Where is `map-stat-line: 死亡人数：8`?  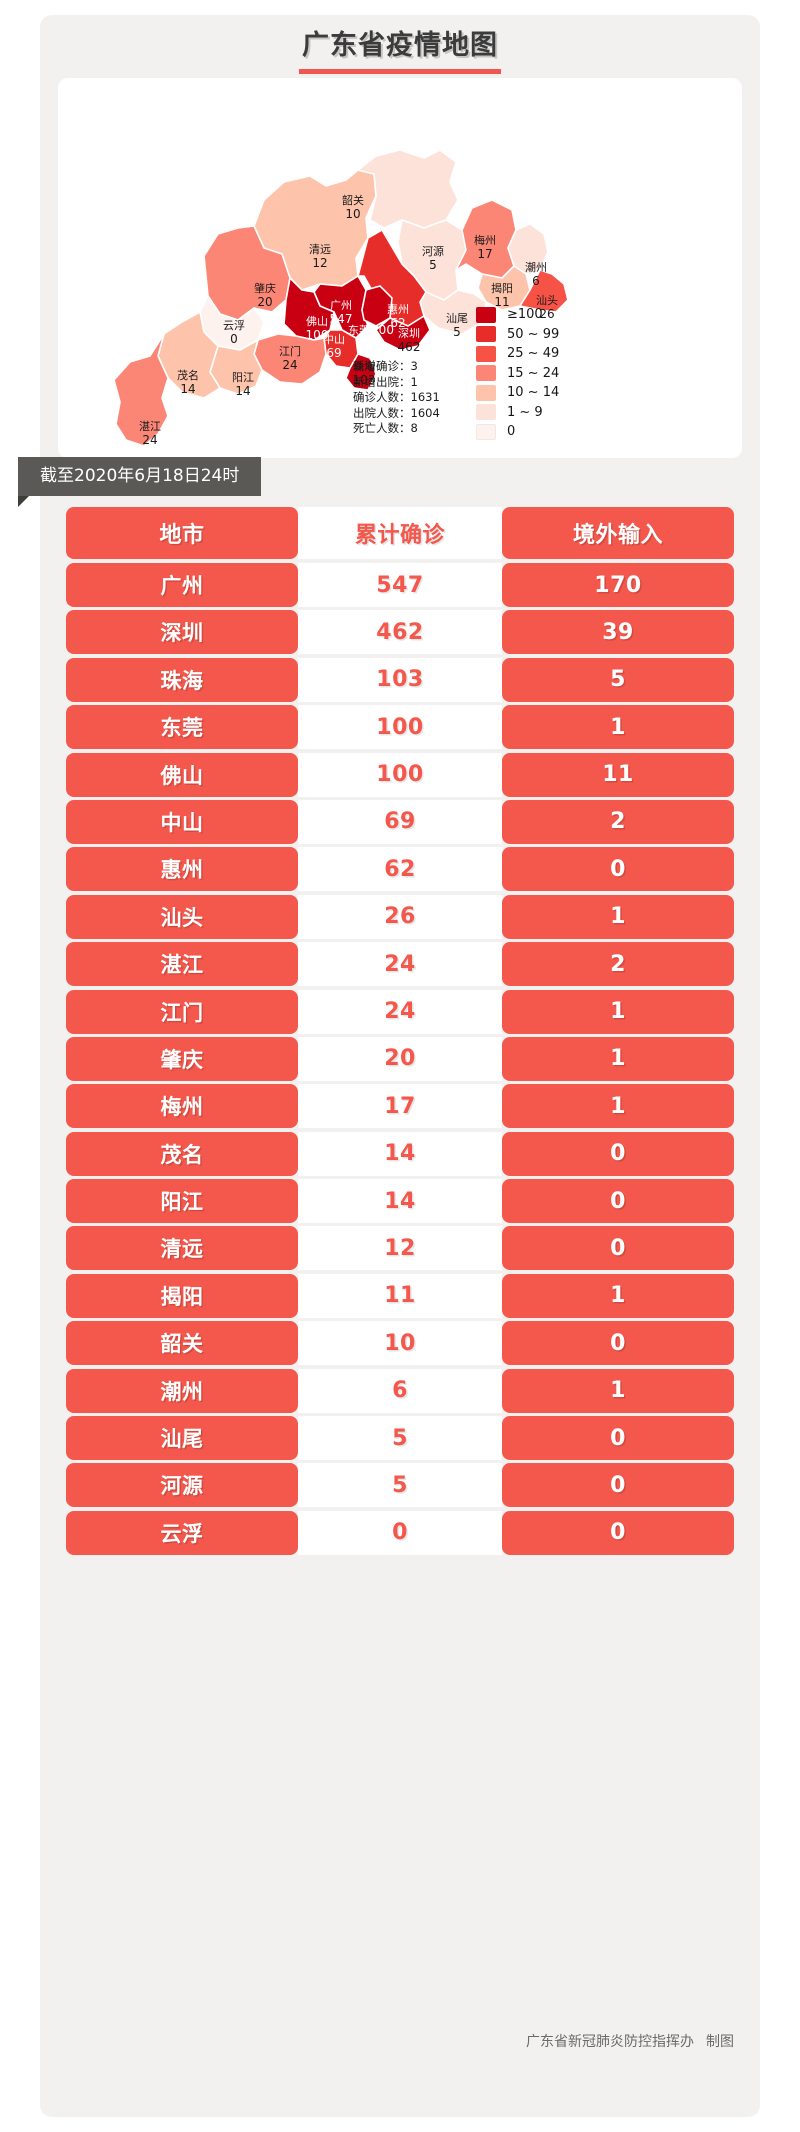
map-stat-line: 死亡人数：8 is located at coordinates (385, 428).